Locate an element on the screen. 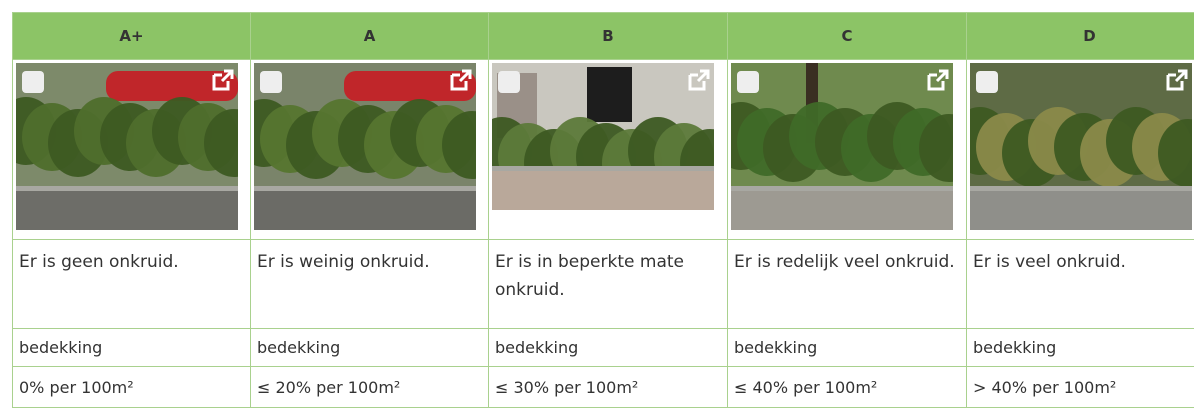 The image size is (1194, 408). bin is located at coordinates (609, 94).